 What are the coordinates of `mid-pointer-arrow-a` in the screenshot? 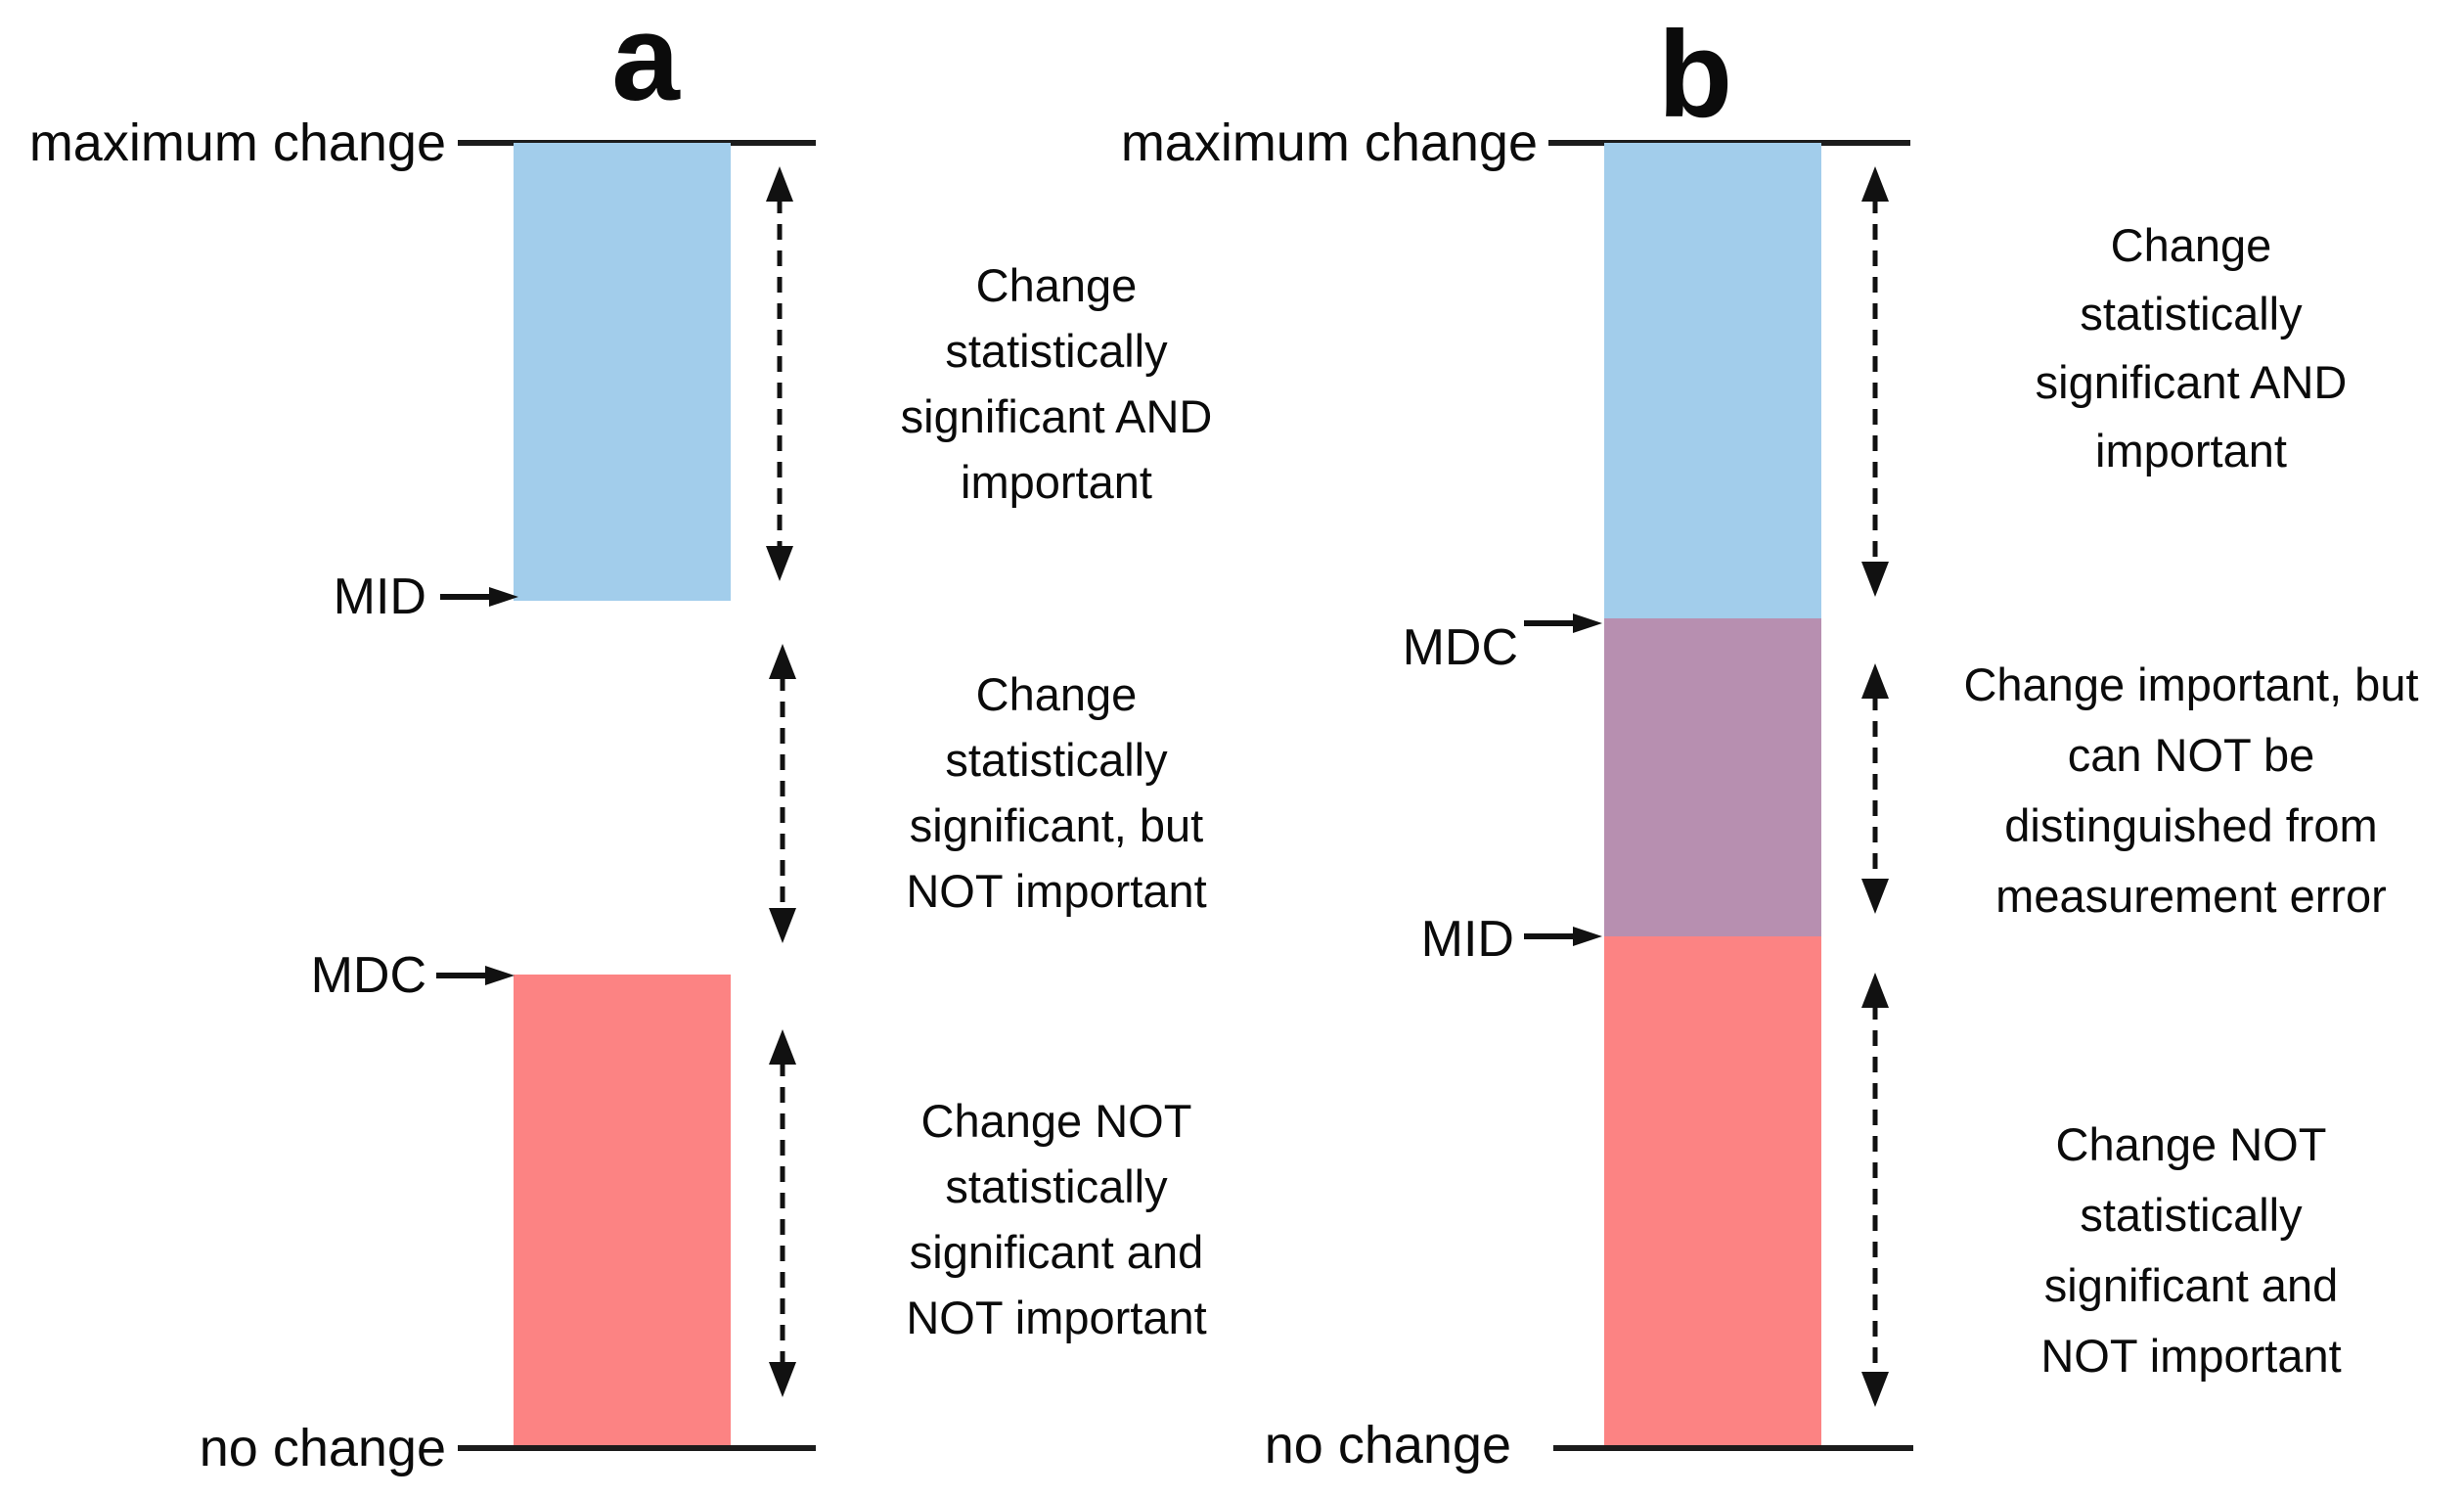 It's located at (479, 597).